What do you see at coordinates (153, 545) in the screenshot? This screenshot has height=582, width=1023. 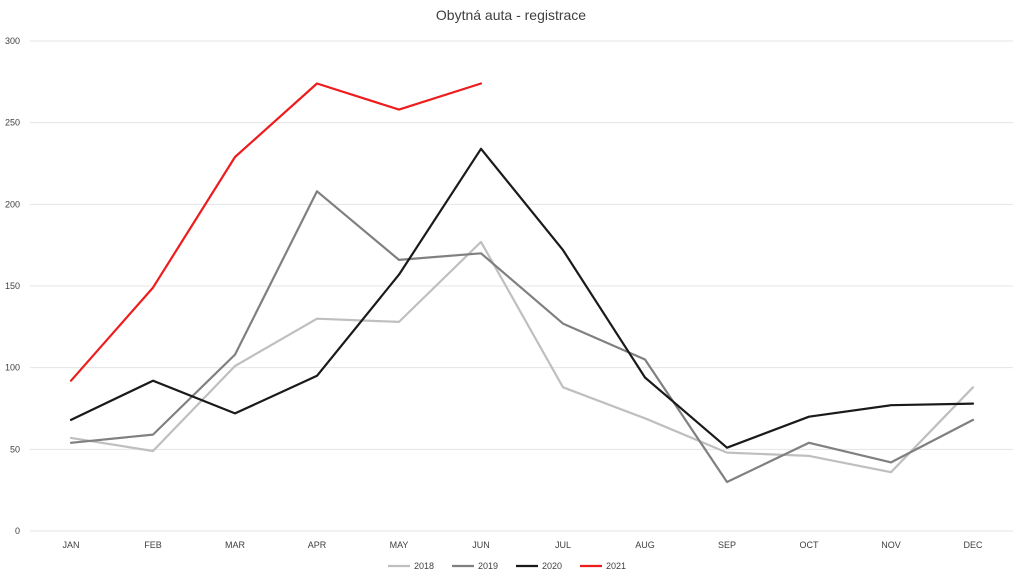 I see `x-tick-label: FEB` at bounding box center [153, 545].